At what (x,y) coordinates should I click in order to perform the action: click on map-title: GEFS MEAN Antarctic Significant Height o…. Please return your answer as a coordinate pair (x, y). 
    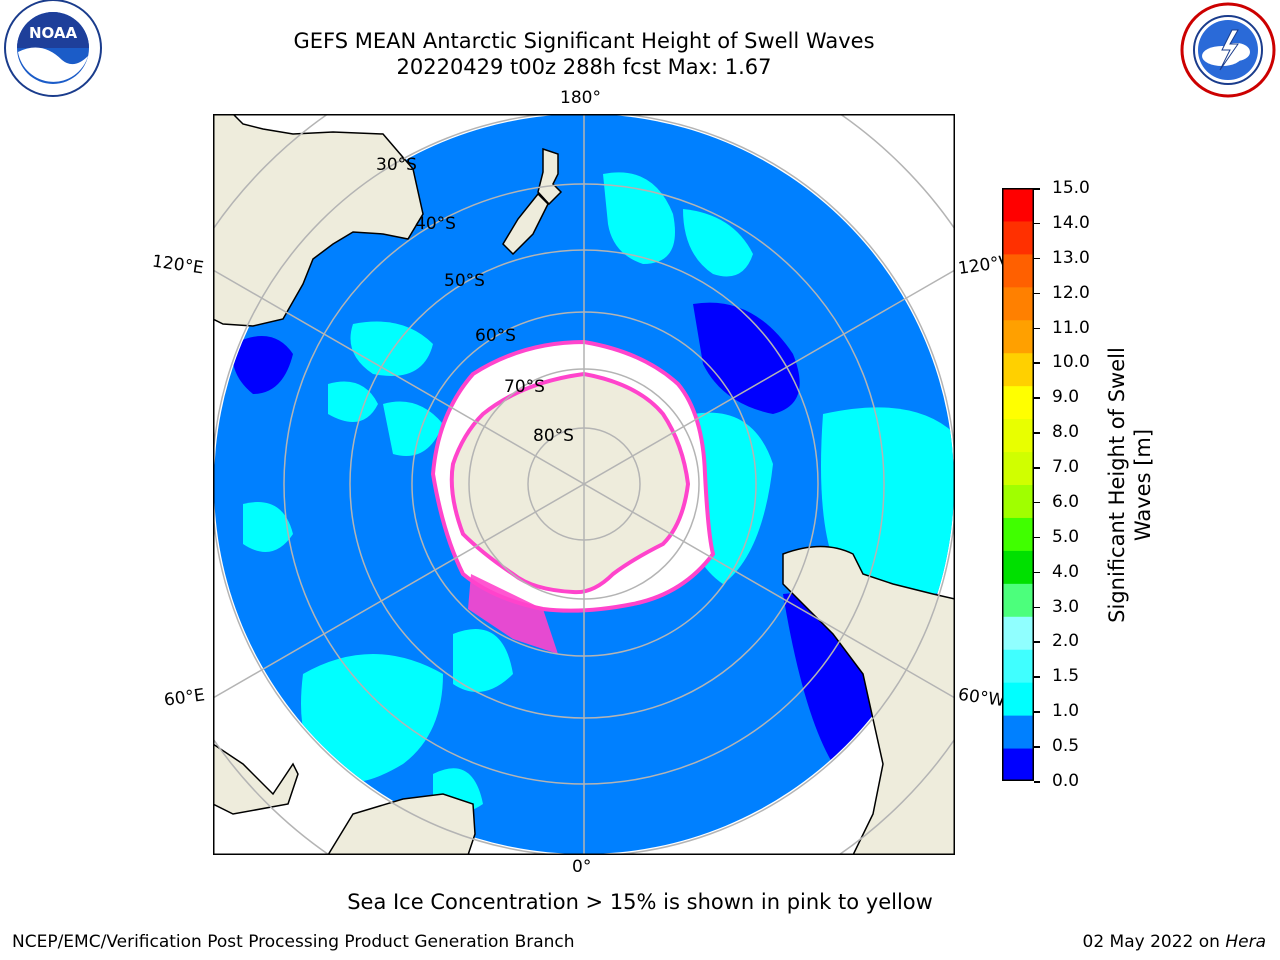
    Looking at the image, I should click on (584, 41).